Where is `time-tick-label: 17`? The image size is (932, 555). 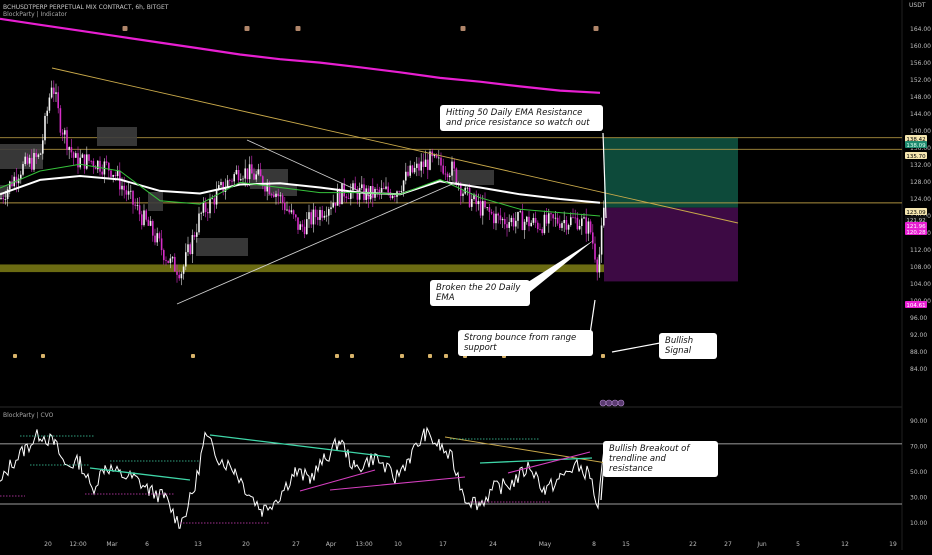
time-tick-label: 17 is located at coordinates (443, 544).